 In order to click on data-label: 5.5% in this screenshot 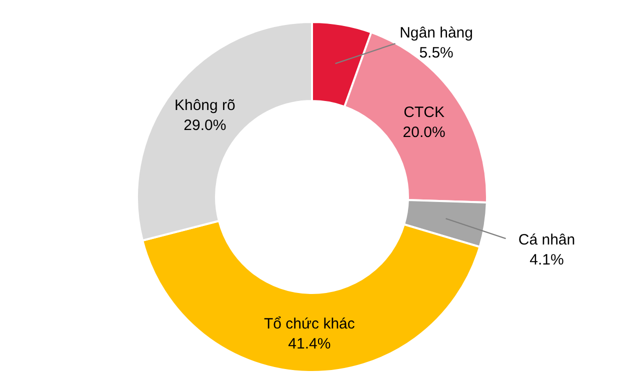, I will do `click(436, 53)`.